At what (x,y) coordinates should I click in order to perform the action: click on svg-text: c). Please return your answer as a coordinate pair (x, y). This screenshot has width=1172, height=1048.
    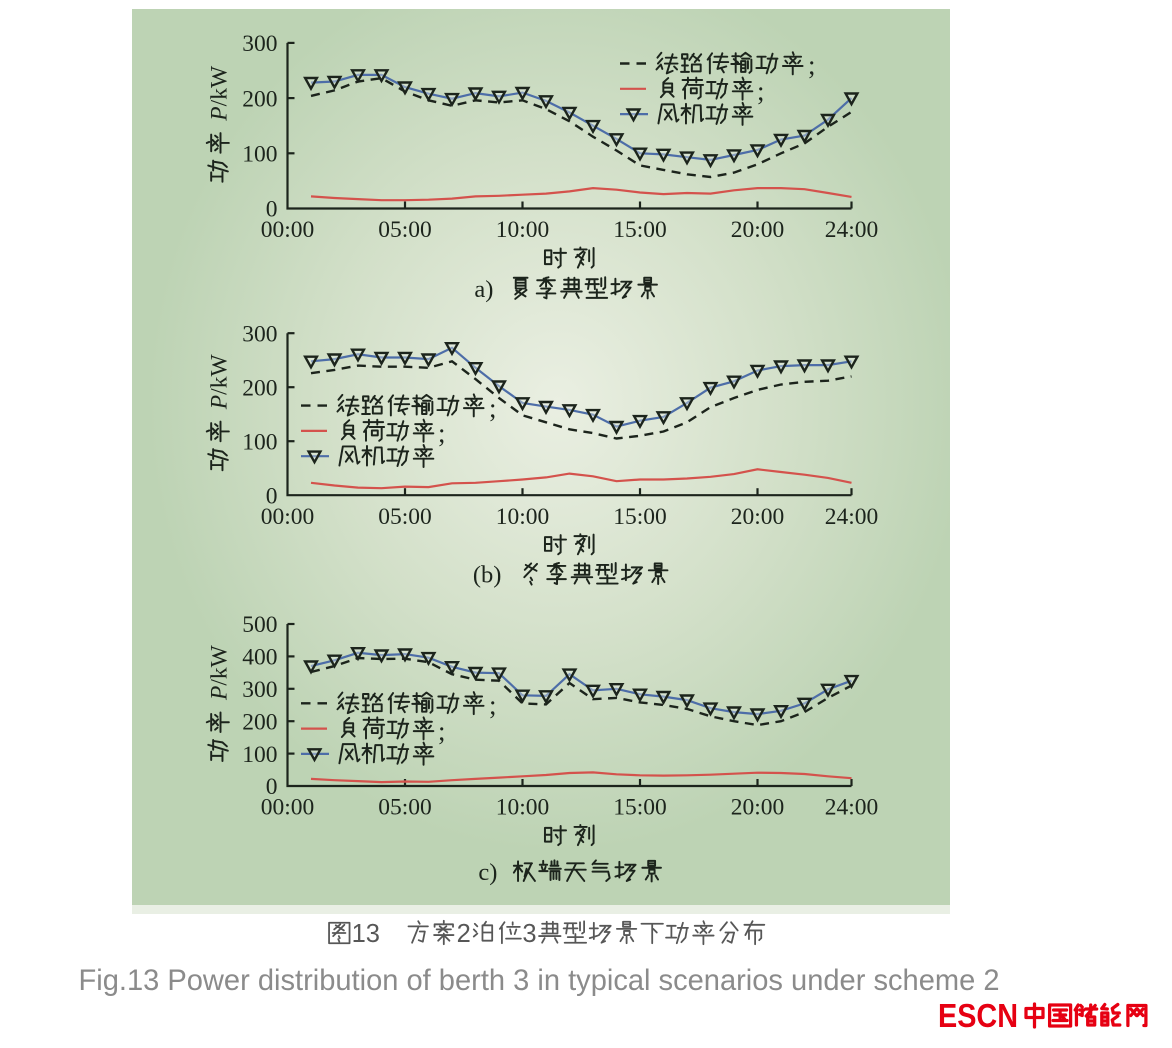
    Looking at the image, I should click on (487, 872).